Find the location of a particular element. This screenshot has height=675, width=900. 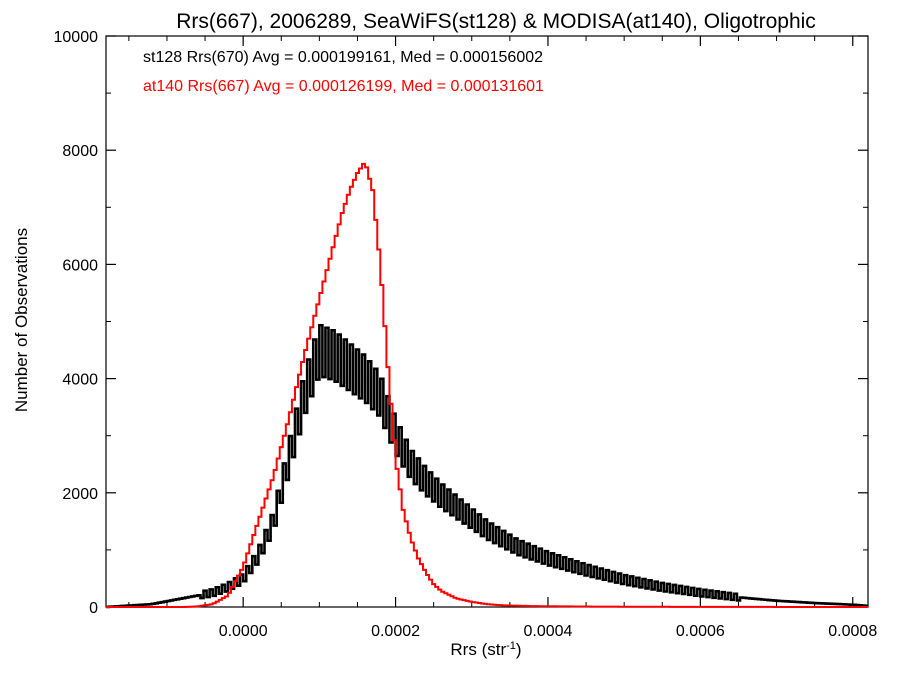

y-tick-label: 2000 is located at coordinates (80, 494).